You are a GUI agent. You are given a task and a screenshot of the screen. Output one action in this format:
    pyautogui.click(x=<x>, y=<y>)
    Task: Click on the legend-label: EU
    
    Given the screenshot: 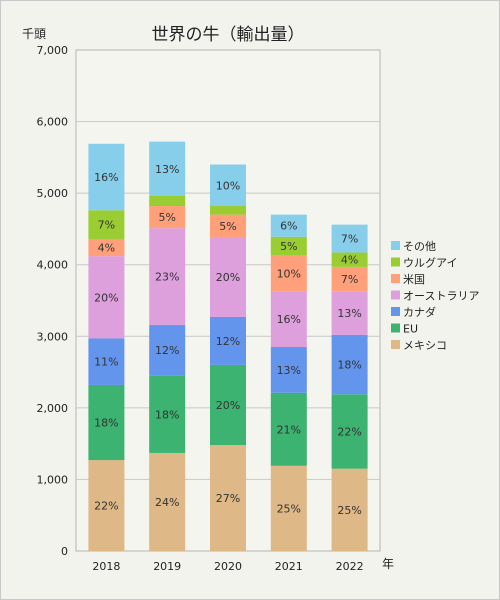 What is the action you would take?
    pyautogui.click(x=410, y=329)
    